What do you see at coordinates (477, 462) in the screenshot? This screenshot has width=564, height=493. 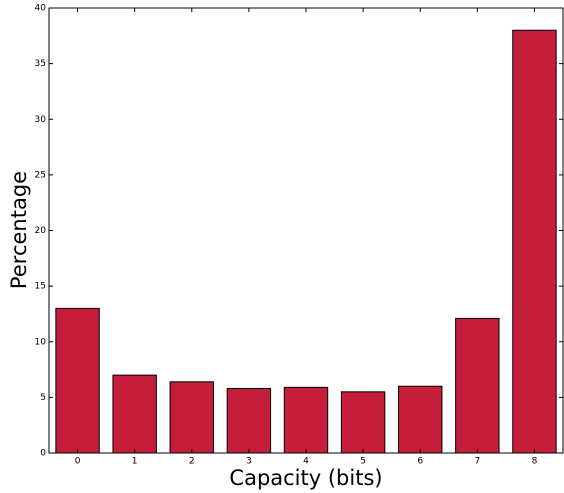 I see `x-tick-label: 7` at bounding box center [477, 462].